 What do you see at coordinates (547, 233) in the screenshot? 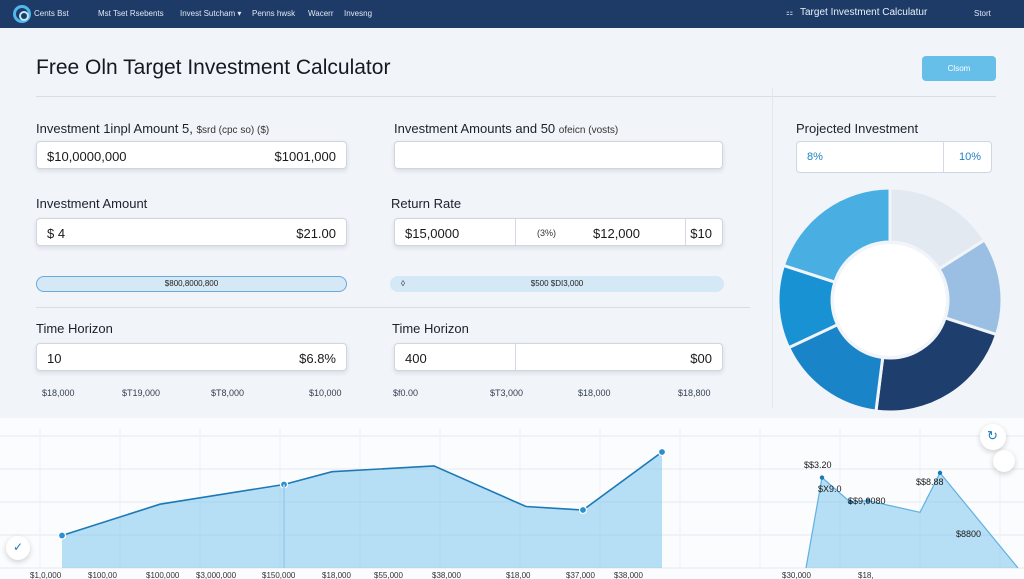
I see `return-rate-percent: (3%)` at bounding box center [547, 233].